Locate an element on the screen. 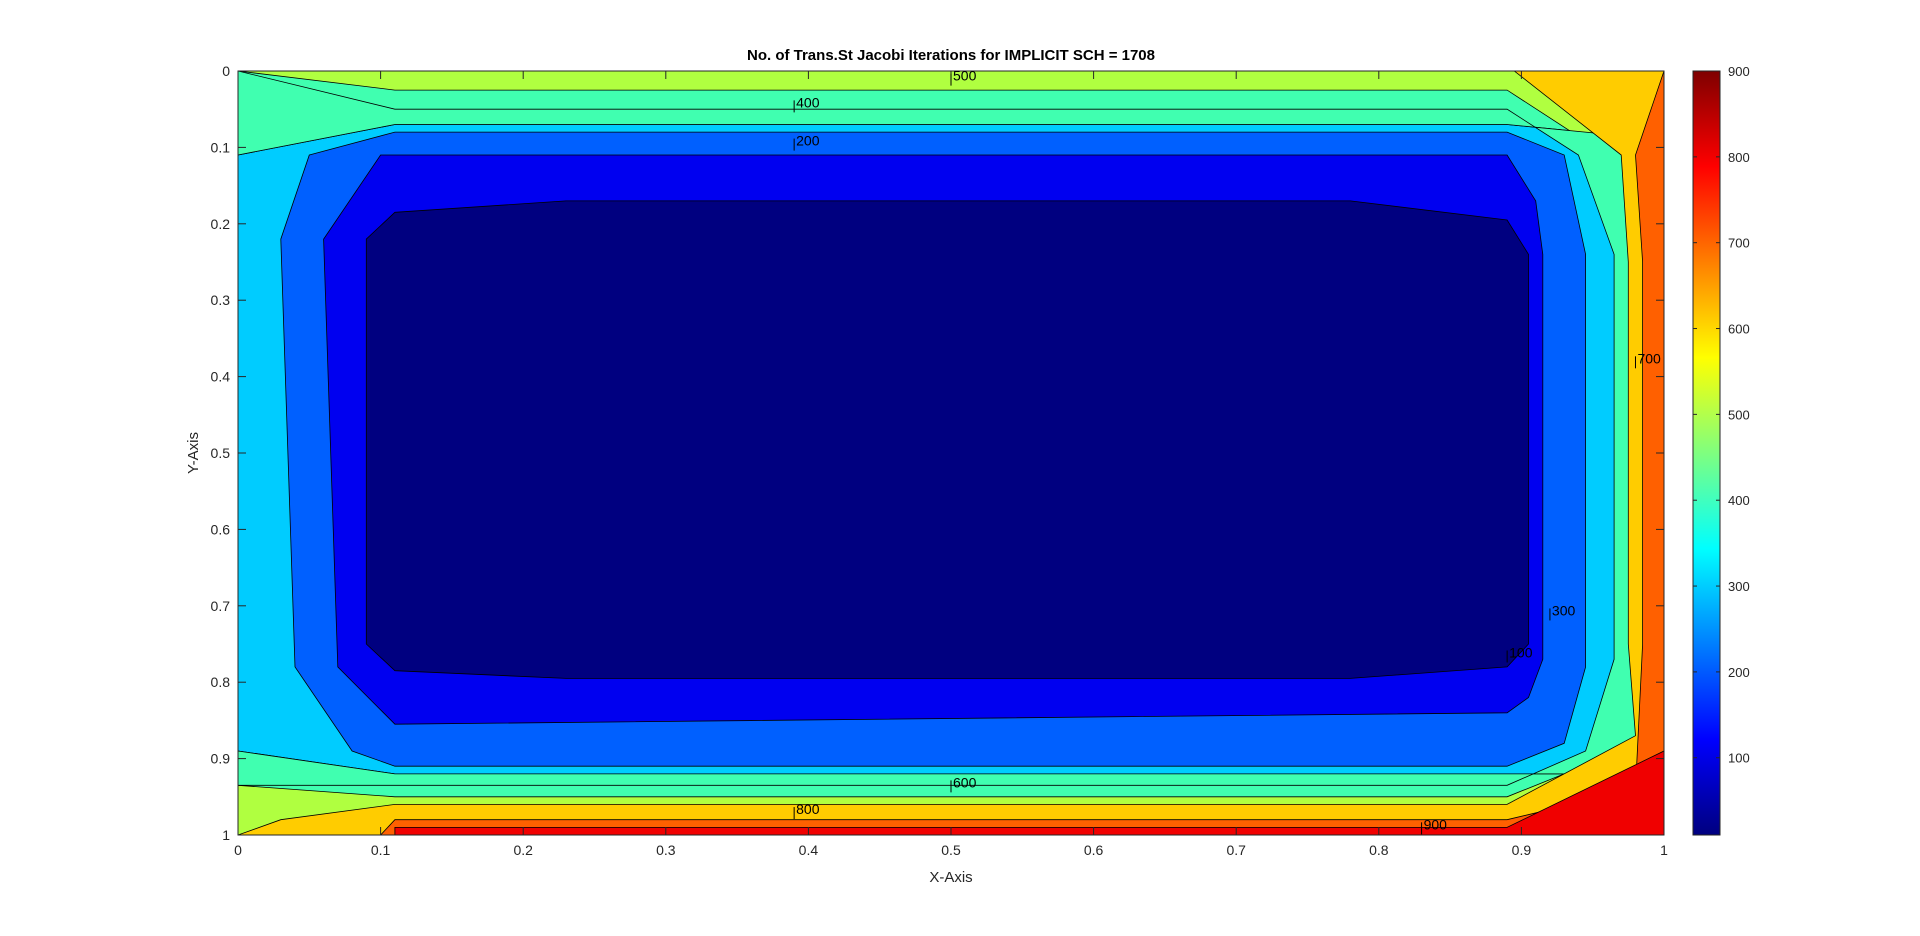 This screenshot has width=1920, height=936. y-tick-label: 0.7 is located at coordinates (221, 606).